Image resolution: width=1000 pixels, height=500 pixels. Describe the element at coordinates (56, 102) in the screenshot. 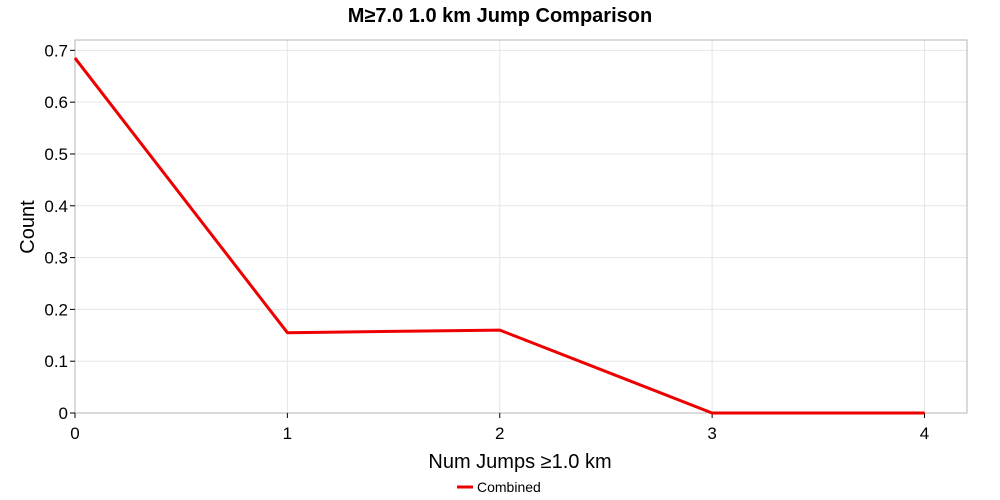

I see `y-tick-label: 0.6` at that location.